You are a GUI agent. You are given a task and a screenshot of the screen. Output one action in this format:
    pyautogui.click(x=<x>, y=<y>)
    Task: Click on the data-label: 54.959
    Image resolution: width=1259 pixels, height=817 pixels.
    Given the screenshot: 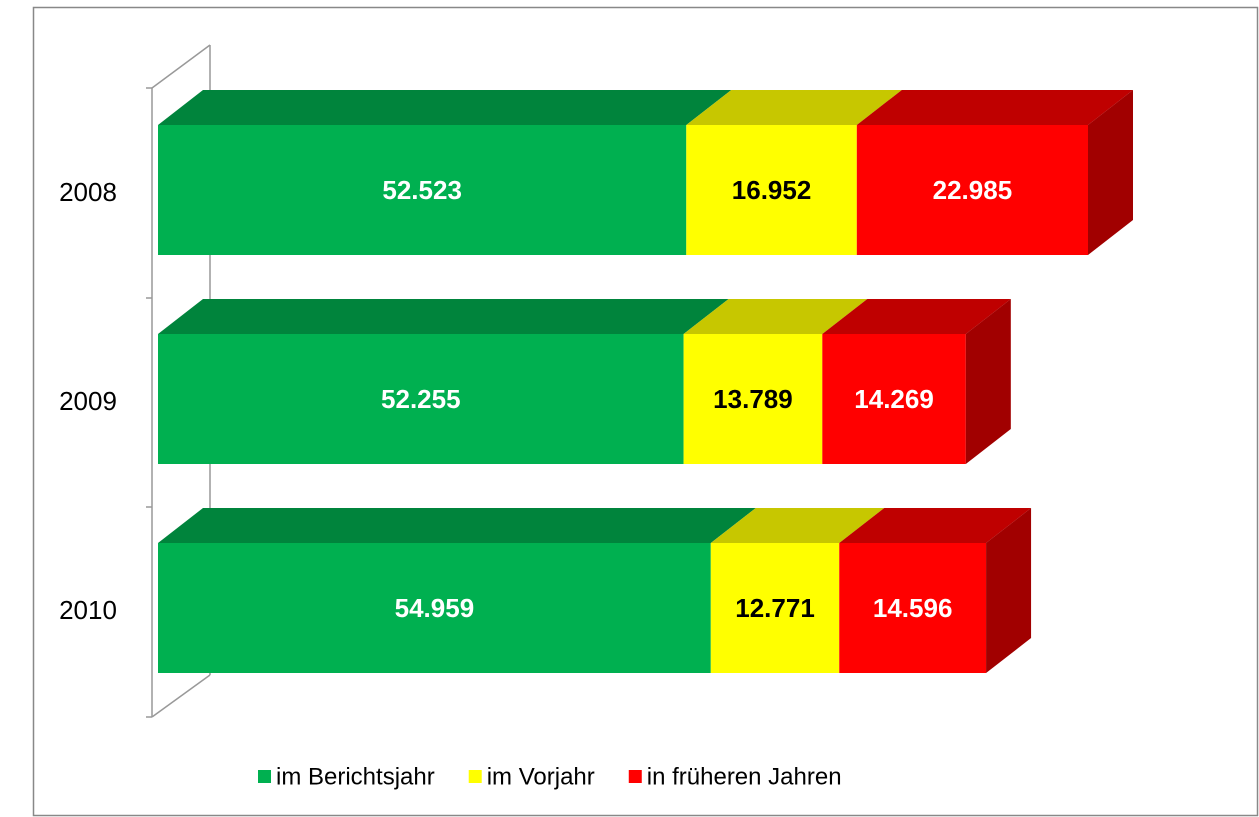 What is the action you would take?
    pyautogui.click(x=435, y=608)
    